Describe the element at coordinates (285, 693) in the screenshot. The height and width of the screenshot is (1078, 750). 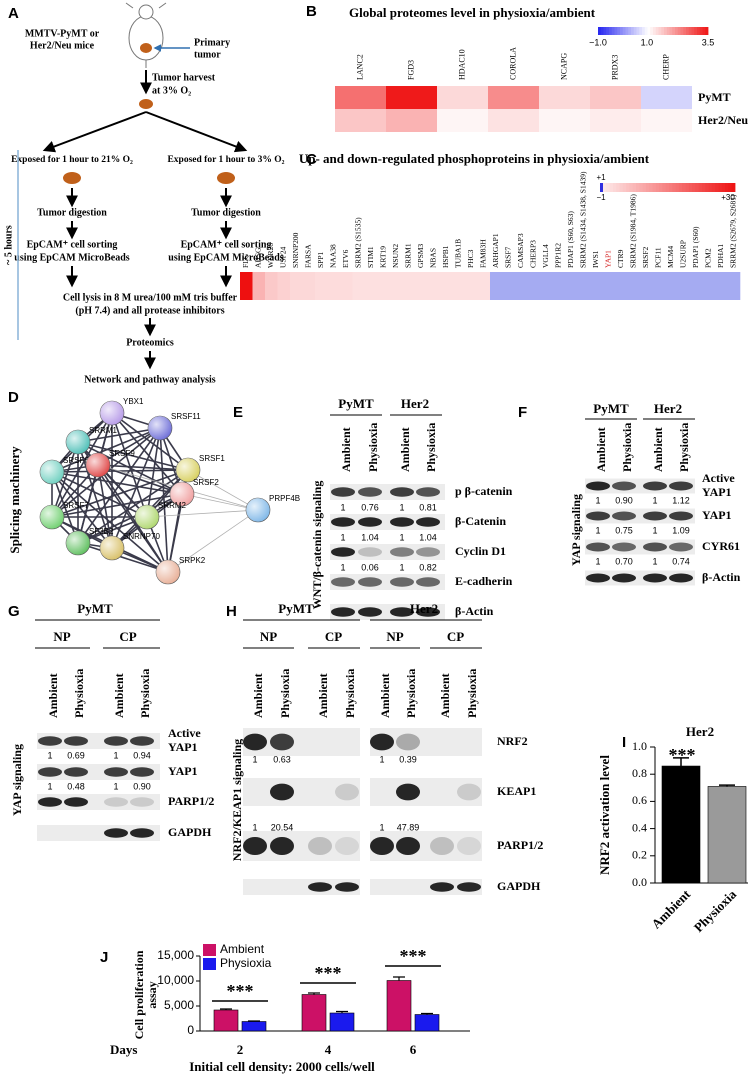
I see `lane-label: Physioxia` at that location.